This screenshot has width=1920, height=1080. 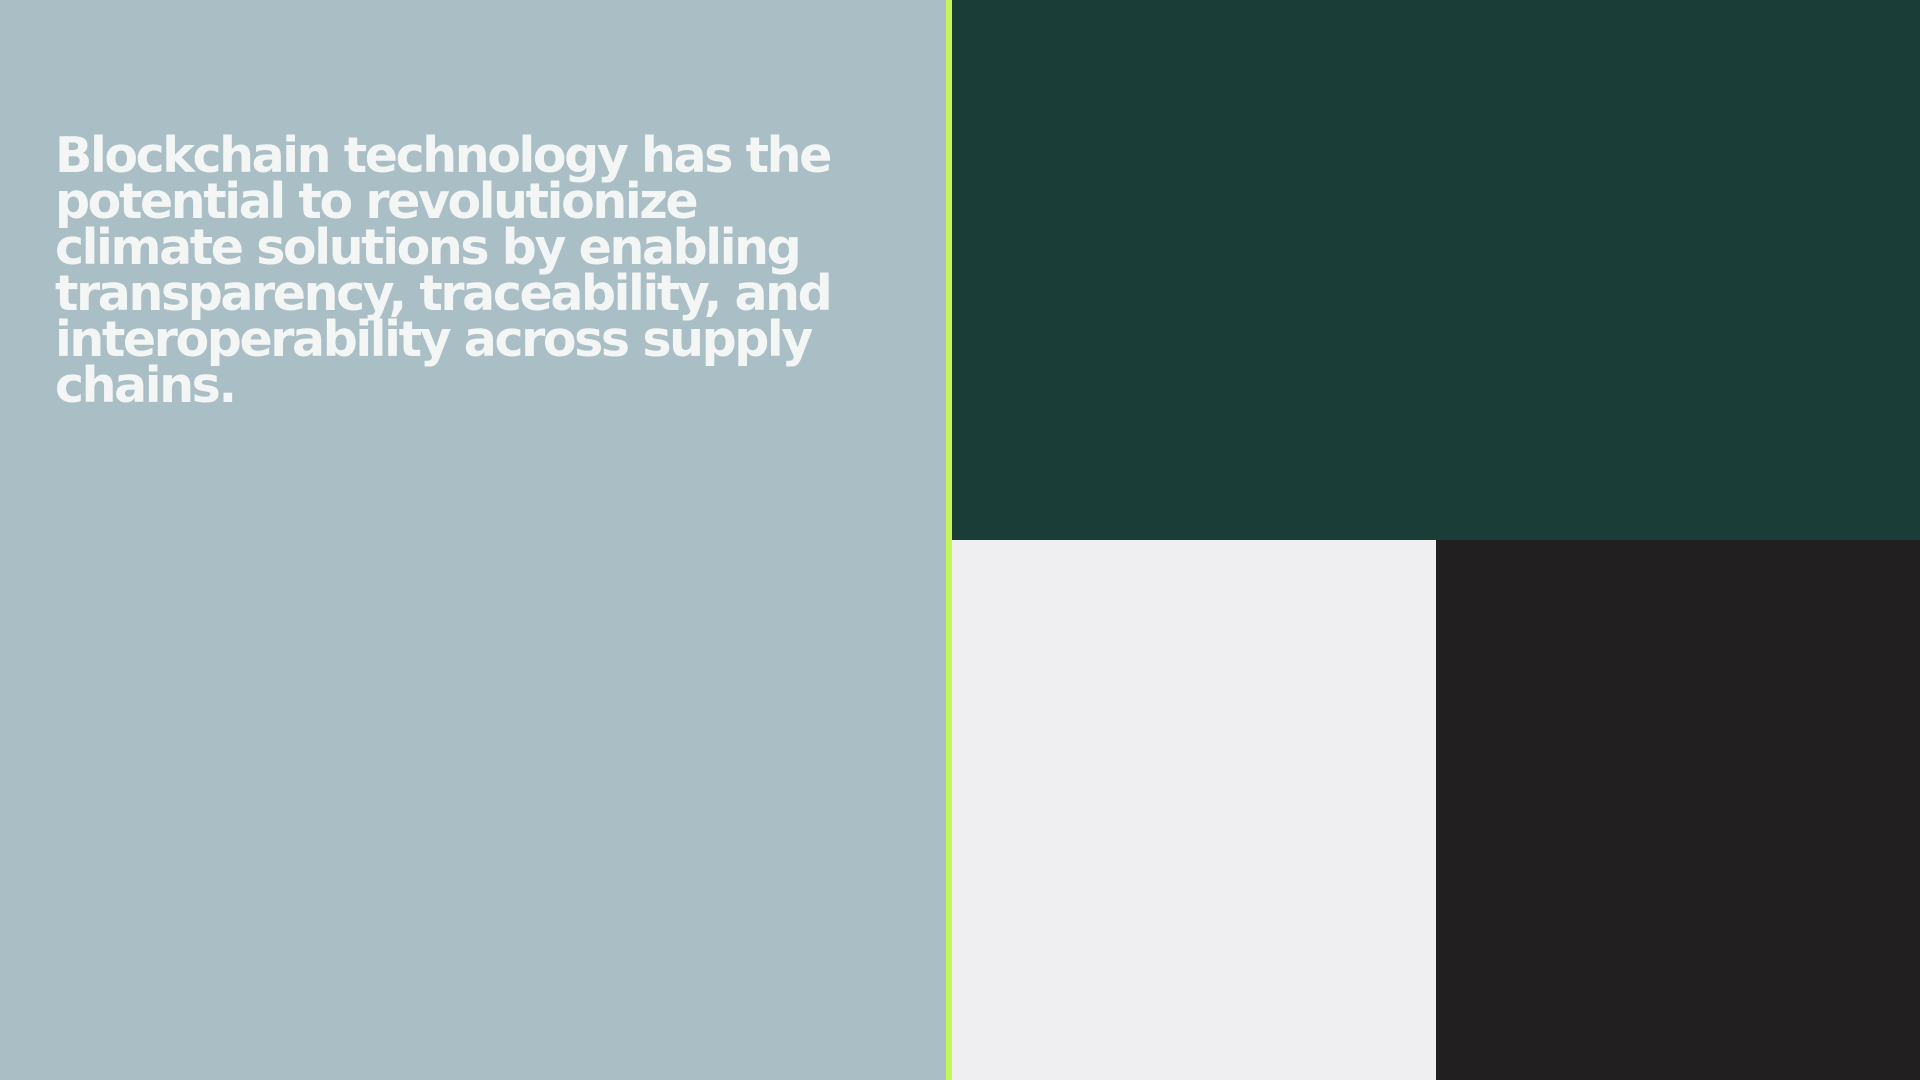 What do you see at coordinates (1678, 810) in the screenshot?
I see `color-block-bottom-right` at bounding box center [1678, 810].